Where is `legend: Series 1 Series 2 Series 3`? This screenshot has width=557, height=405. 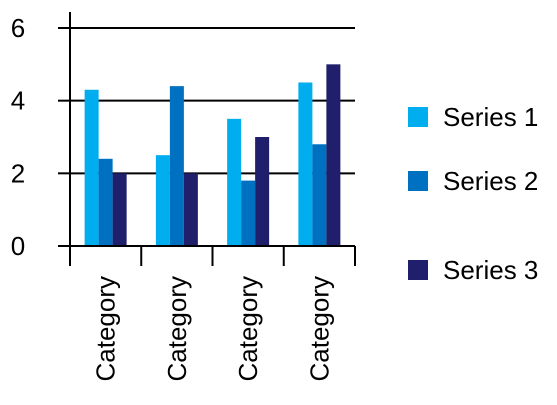 legend: Series 1 Series 2 Series 3 is located at coordinates (473, 193).